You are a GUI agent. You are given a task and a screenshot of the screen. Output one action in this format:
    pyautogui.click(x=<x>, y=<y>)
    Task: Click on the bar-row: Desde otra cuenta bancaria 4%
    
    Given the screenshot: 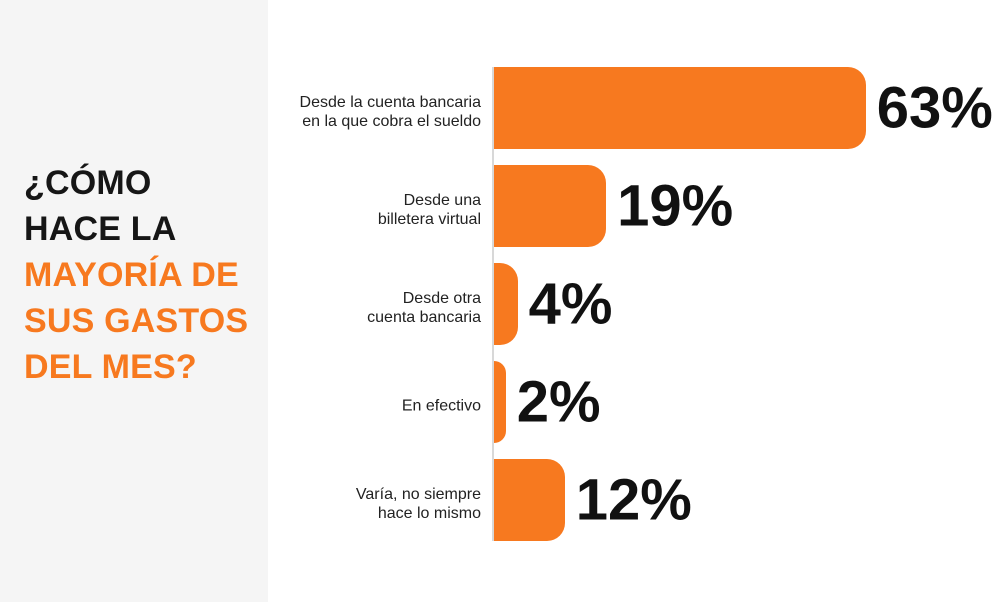 What is the action you would take?
    pyautogui.click(x=500, y=304)
    